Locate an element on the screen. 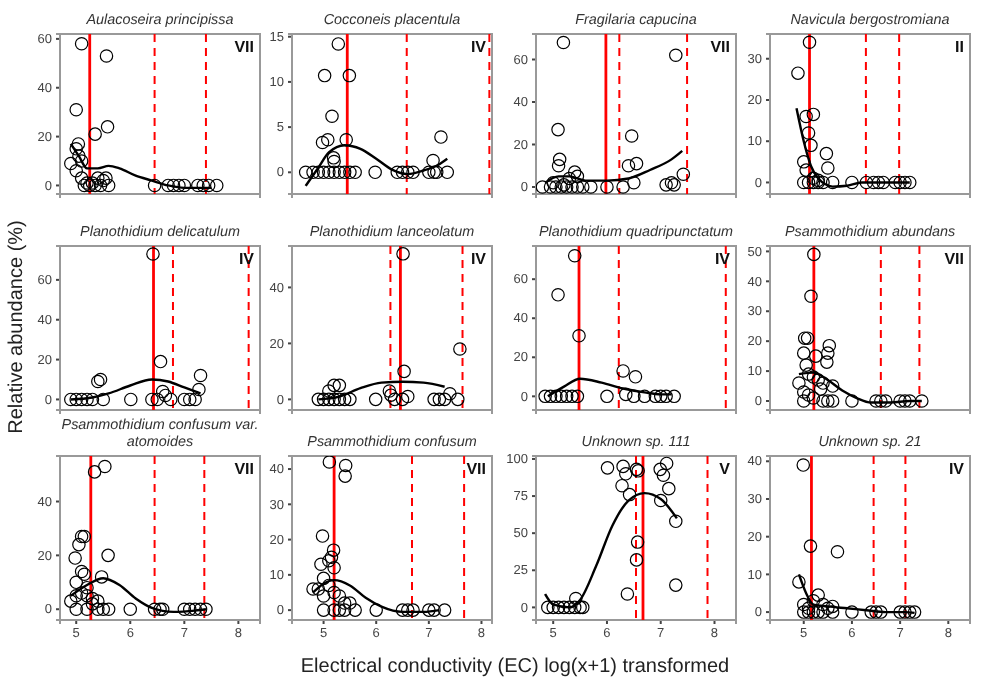 Image resolution: width=1000 pixels, height=686 pixels. annotation: V is located at coordinates (725, 469).